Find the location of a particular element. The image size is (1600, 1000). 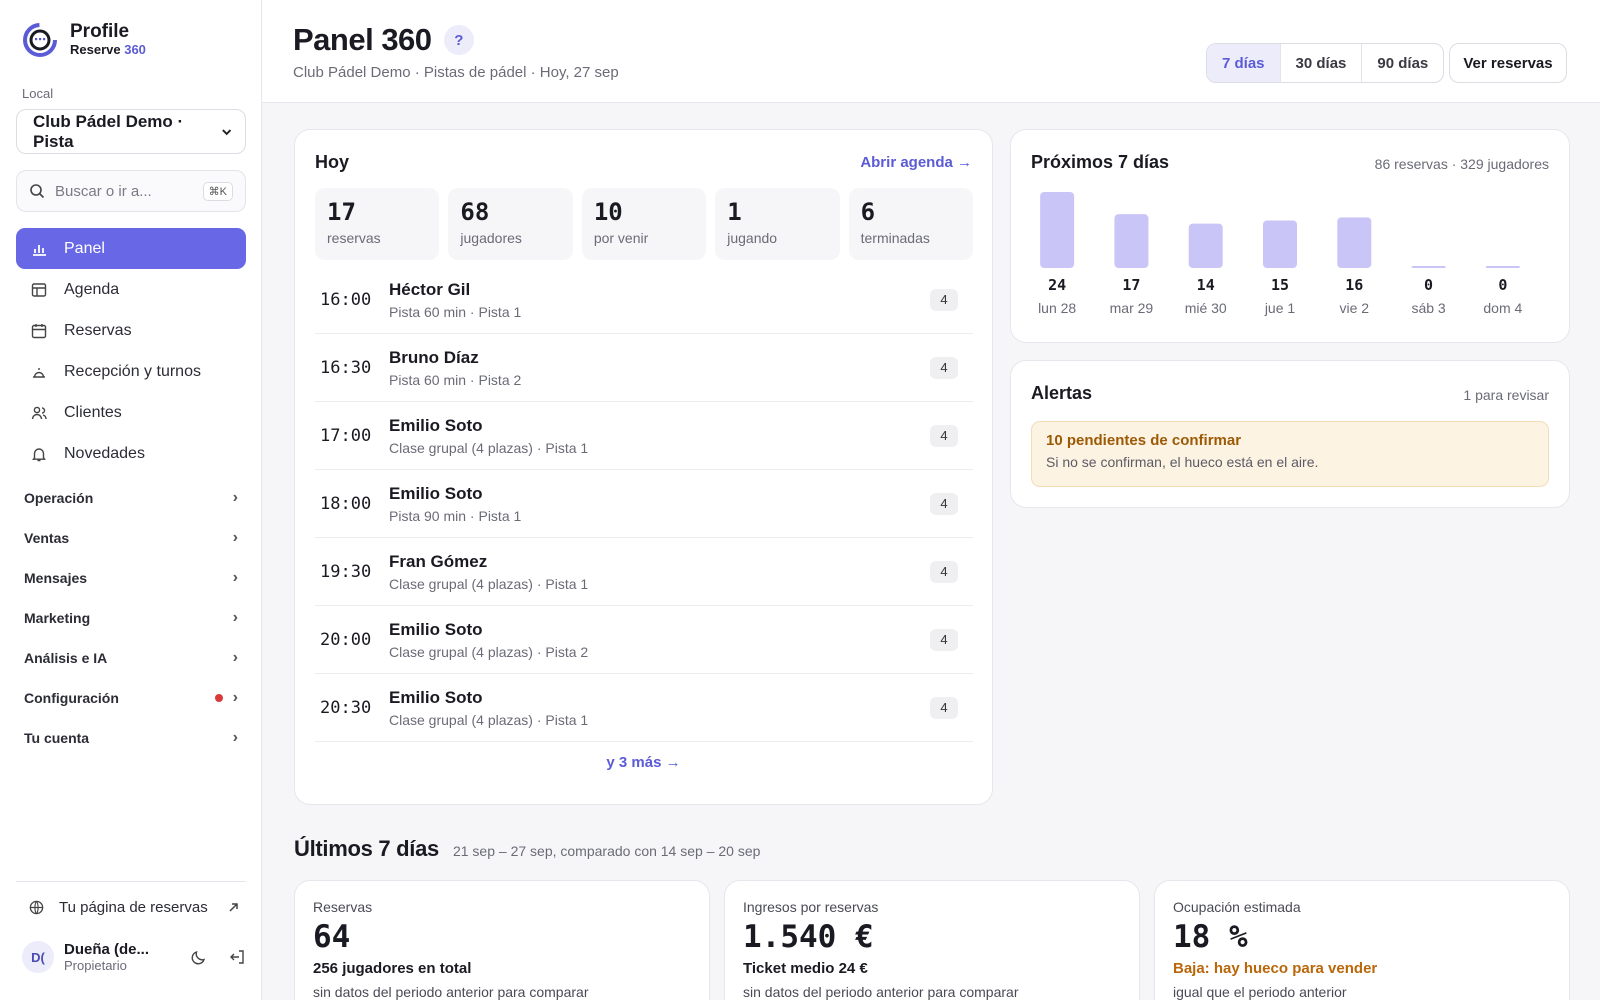

bar-category-label: lun 28 is located at coordinates (1057, 308).